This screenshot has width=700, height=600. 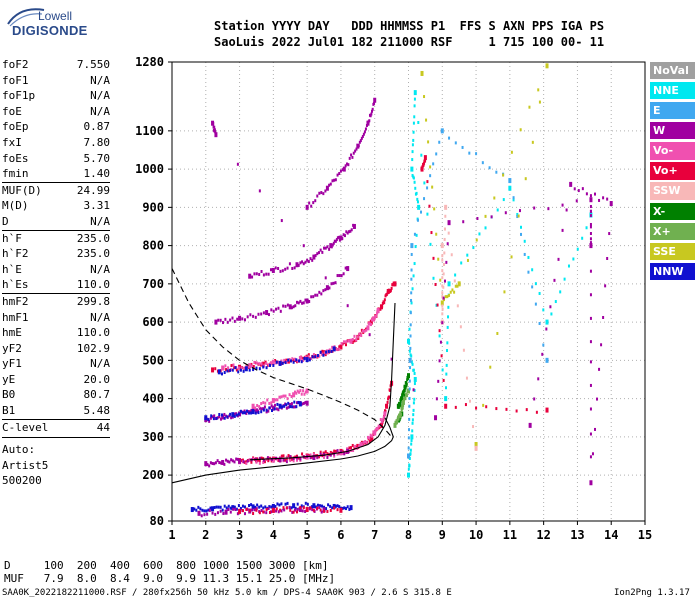 What do you see at coordinates (100, 96) in the screenshot?
I see `param-value: N/A` at bounding box center [100, 96].